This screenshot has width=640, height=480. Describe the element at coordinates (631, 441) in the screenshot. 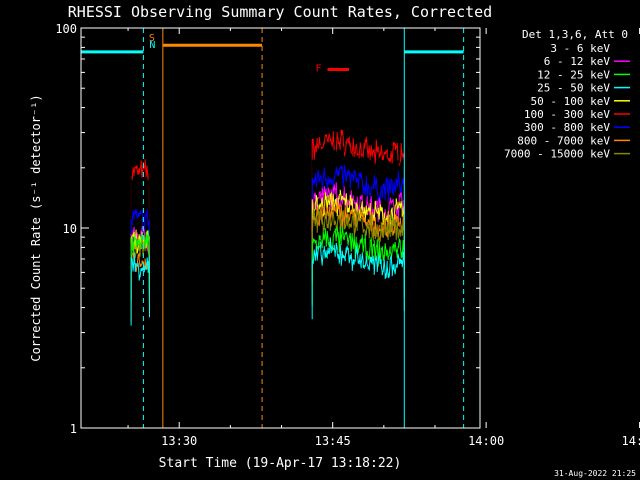

I see `x-tick-label: 14:15` at that location.